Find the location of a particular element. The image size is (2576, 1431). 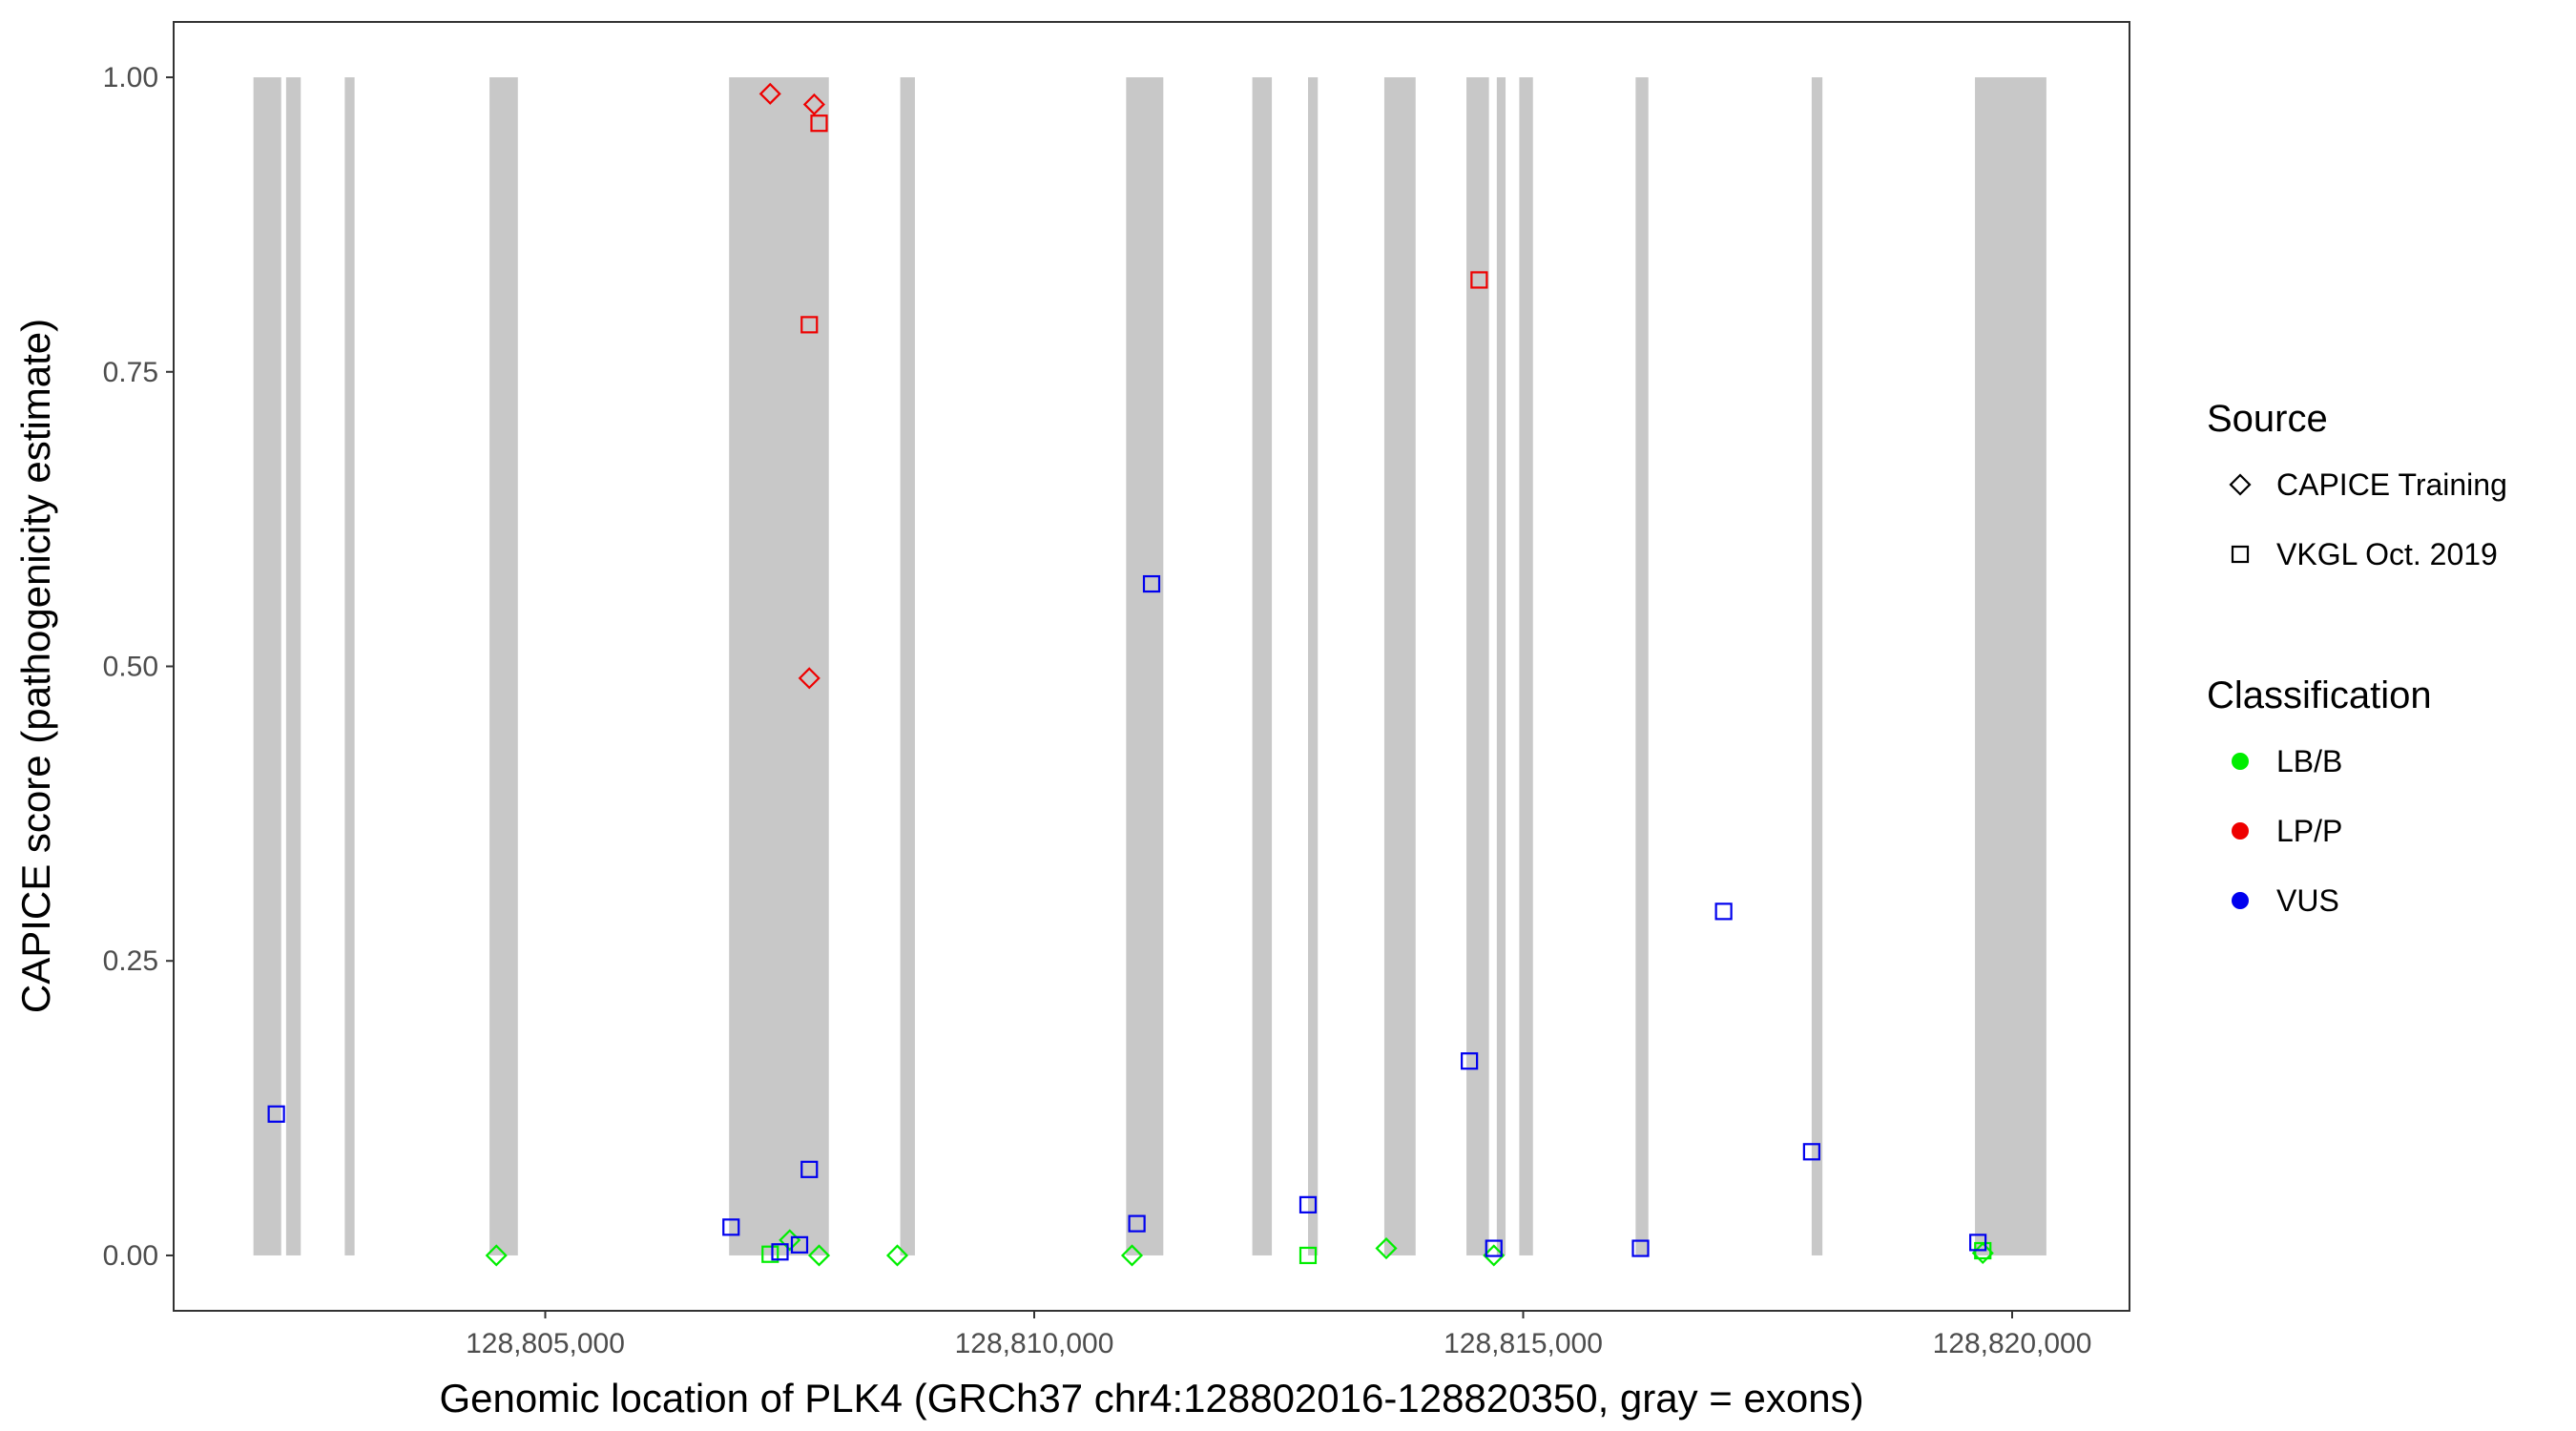

x-tick-label: 128,820,000 is located at coordinates (2012, 1343).